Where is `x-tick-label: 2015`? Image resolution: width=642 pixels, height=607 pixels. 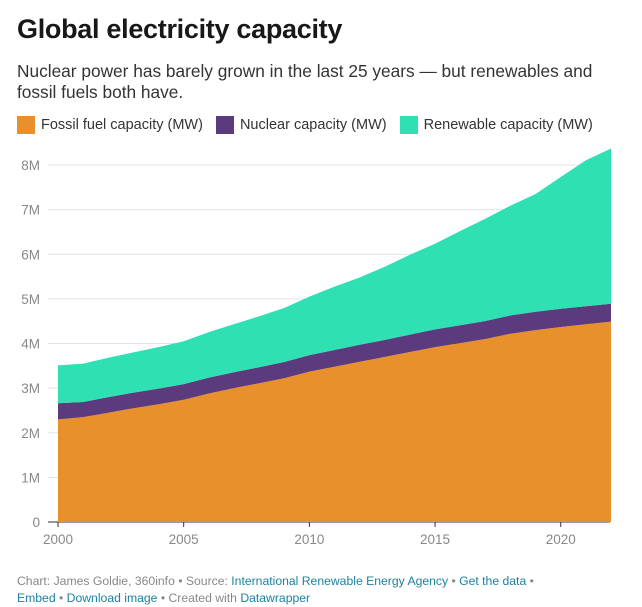 x-tick-label: 2015 is located at coordinates (435, 539).